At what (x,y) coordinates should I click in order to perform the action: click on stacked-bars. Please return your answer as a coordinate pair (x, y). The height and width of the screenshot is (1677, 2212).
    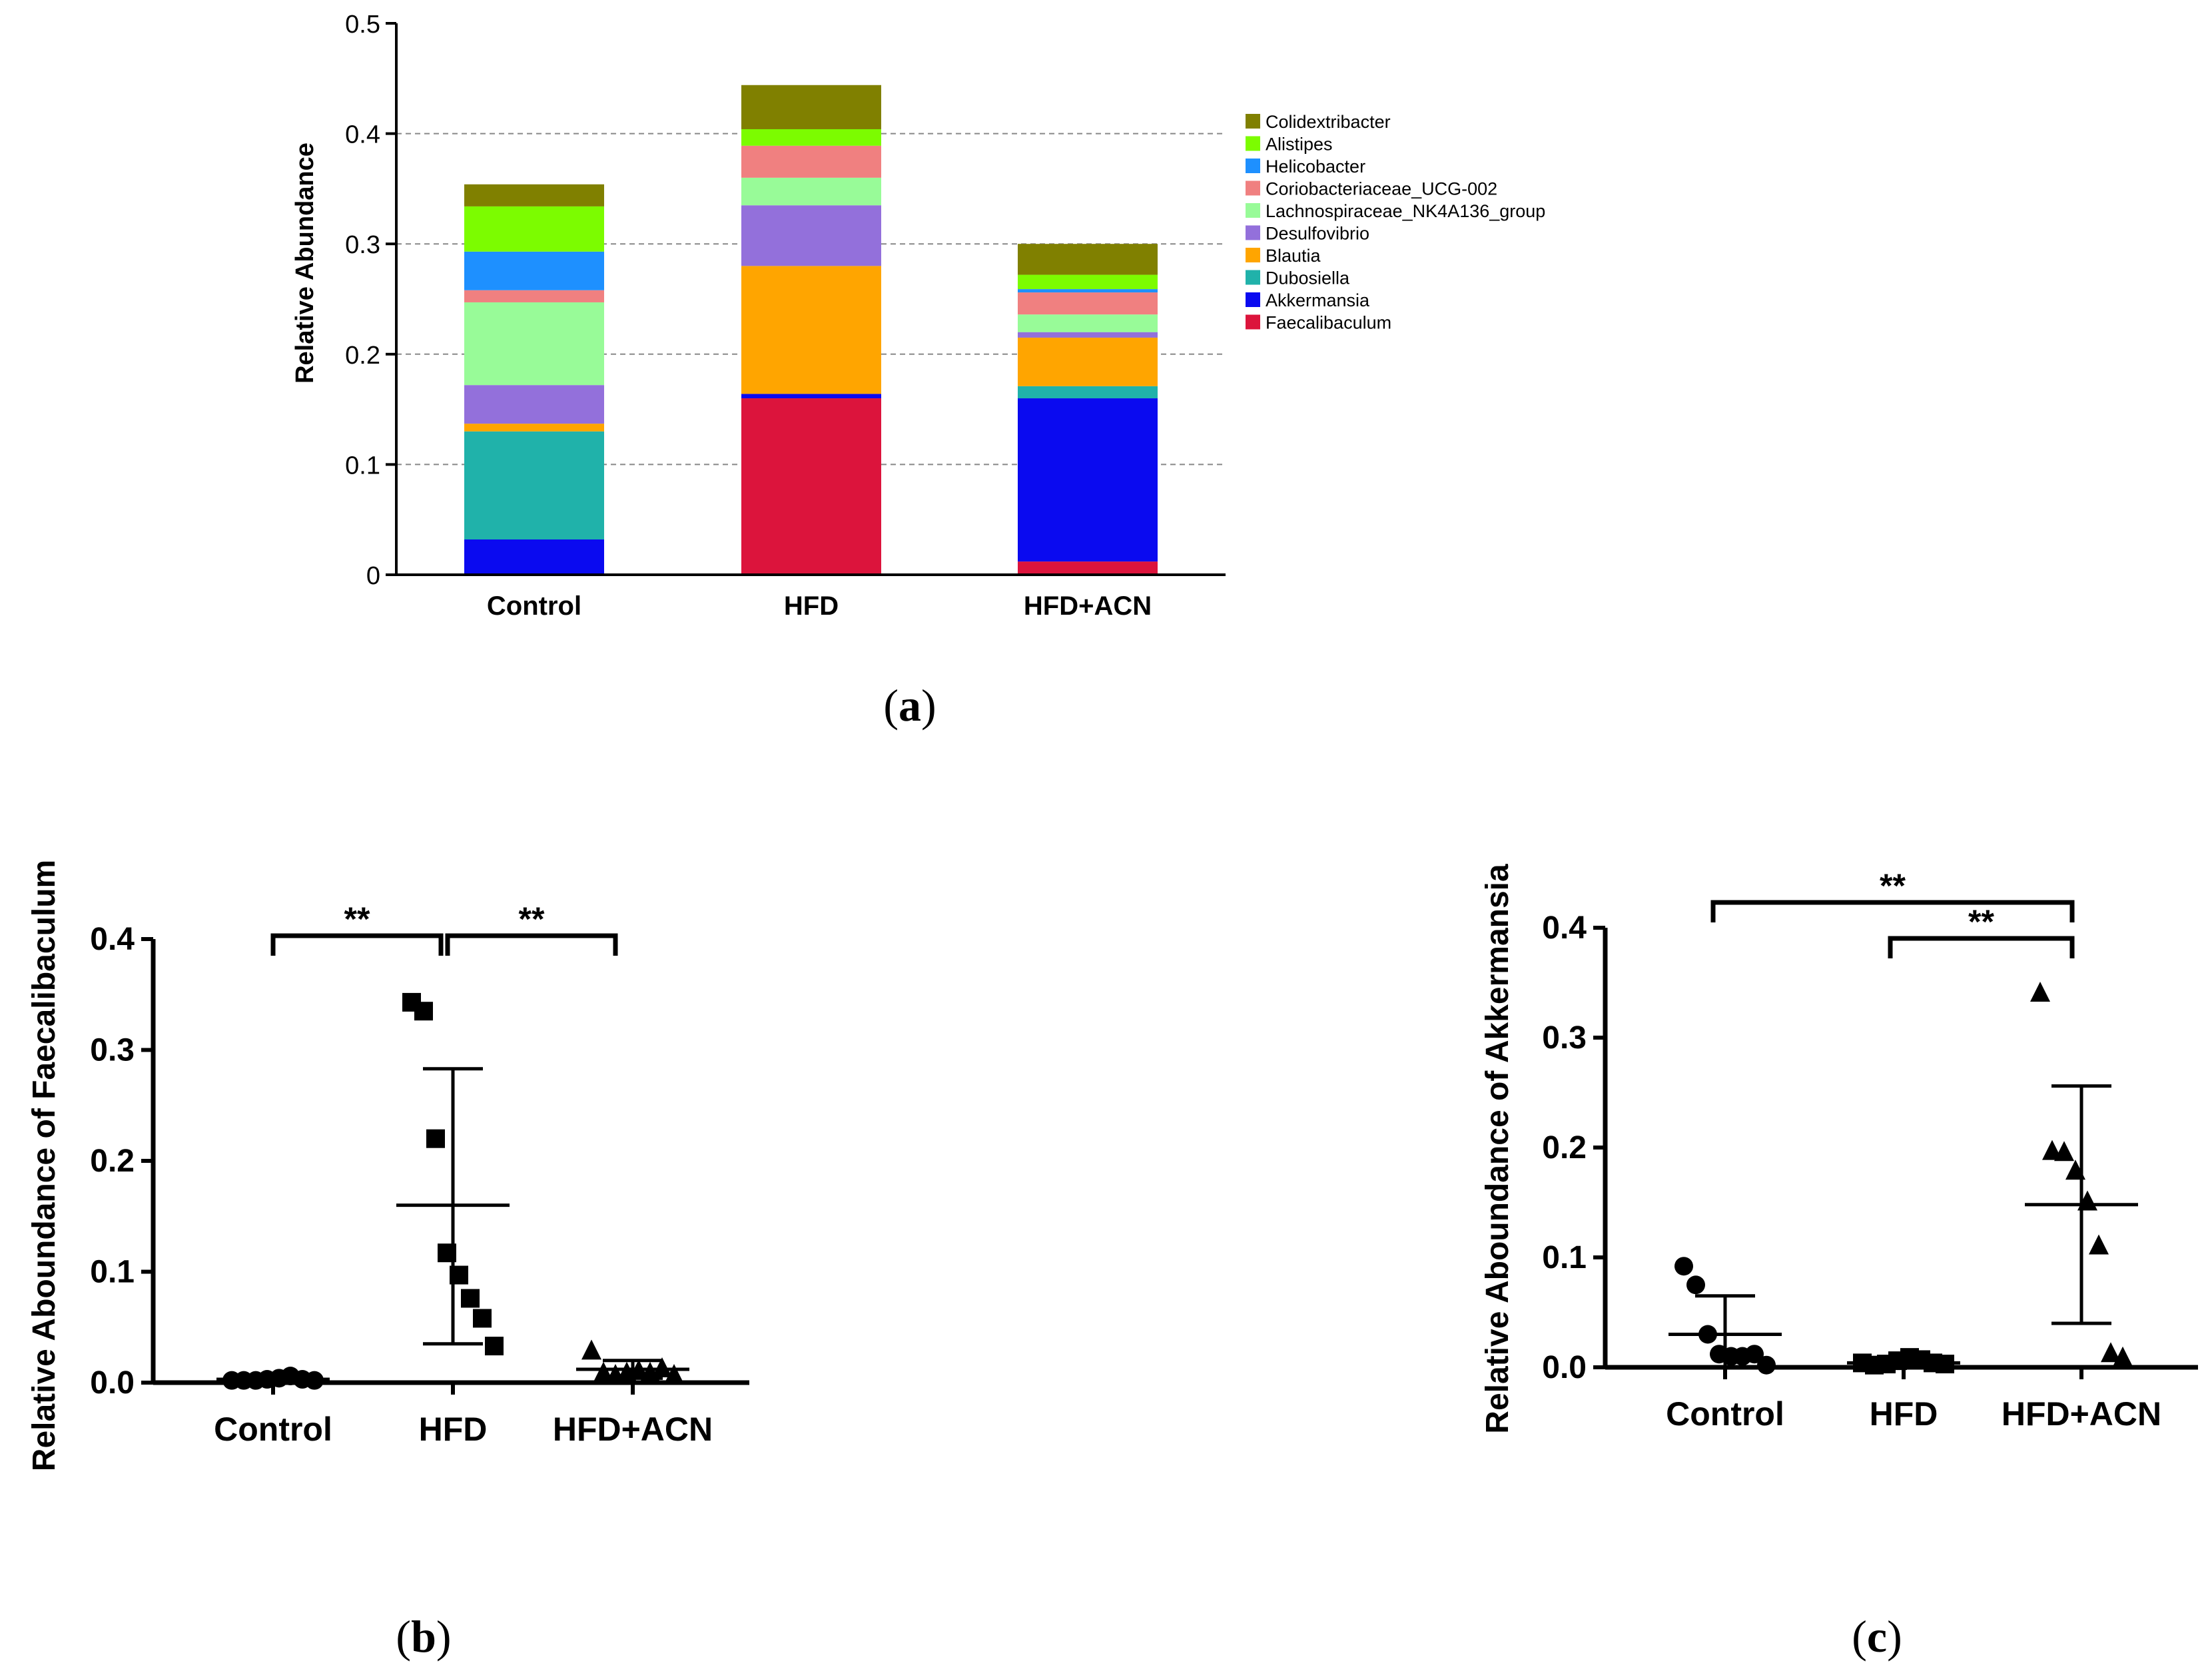
    Looking at the image, I should click on (811, 330).